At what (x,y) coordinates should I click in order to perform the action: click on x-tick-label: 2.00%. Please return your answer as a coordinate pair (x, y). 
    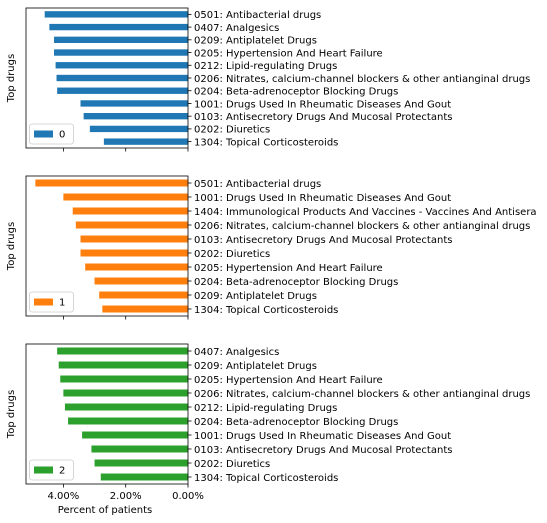
    Looking at the image, I should click on (126, 496).